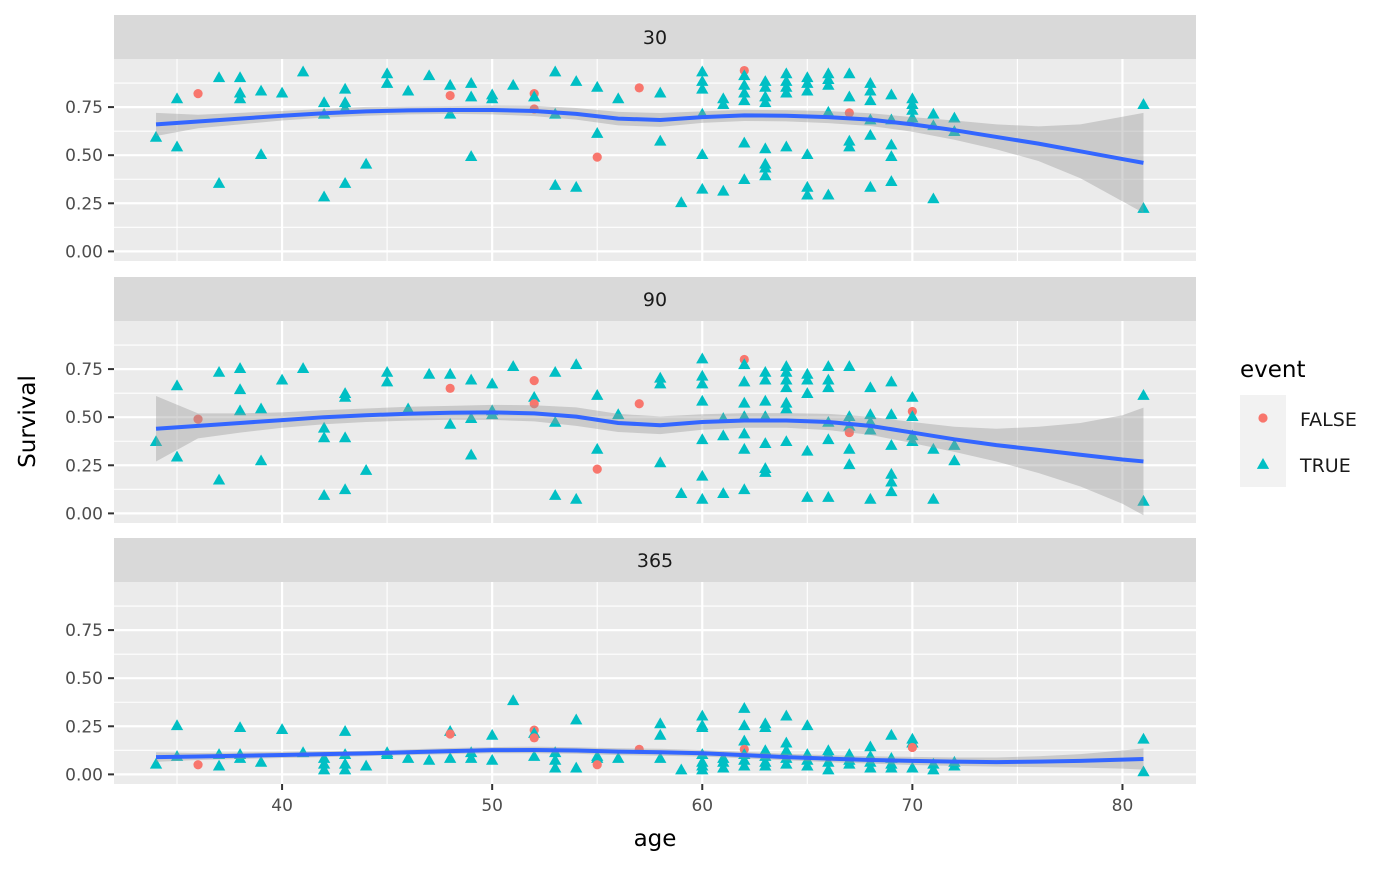 This screenshot has width=1400, height=870. I want to click on legend-label-false: FALSE, so click(1328, 420).